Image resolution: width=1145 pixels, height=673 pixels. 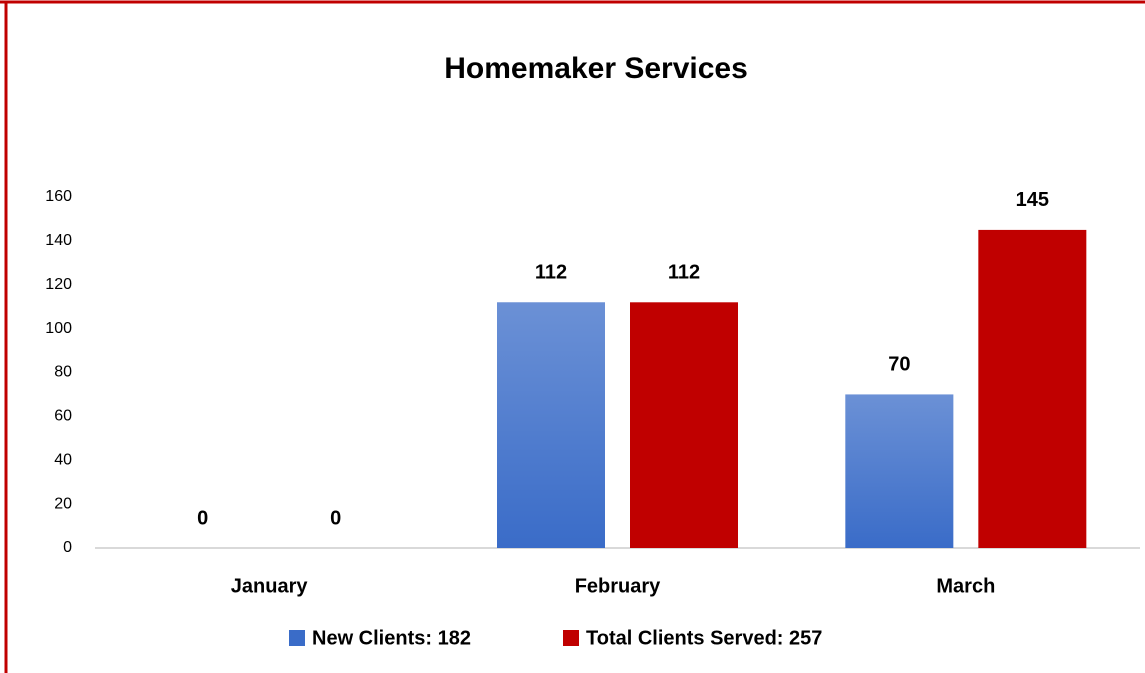 I want to click on y-tick-label: 60, so click(x=63, y=416).